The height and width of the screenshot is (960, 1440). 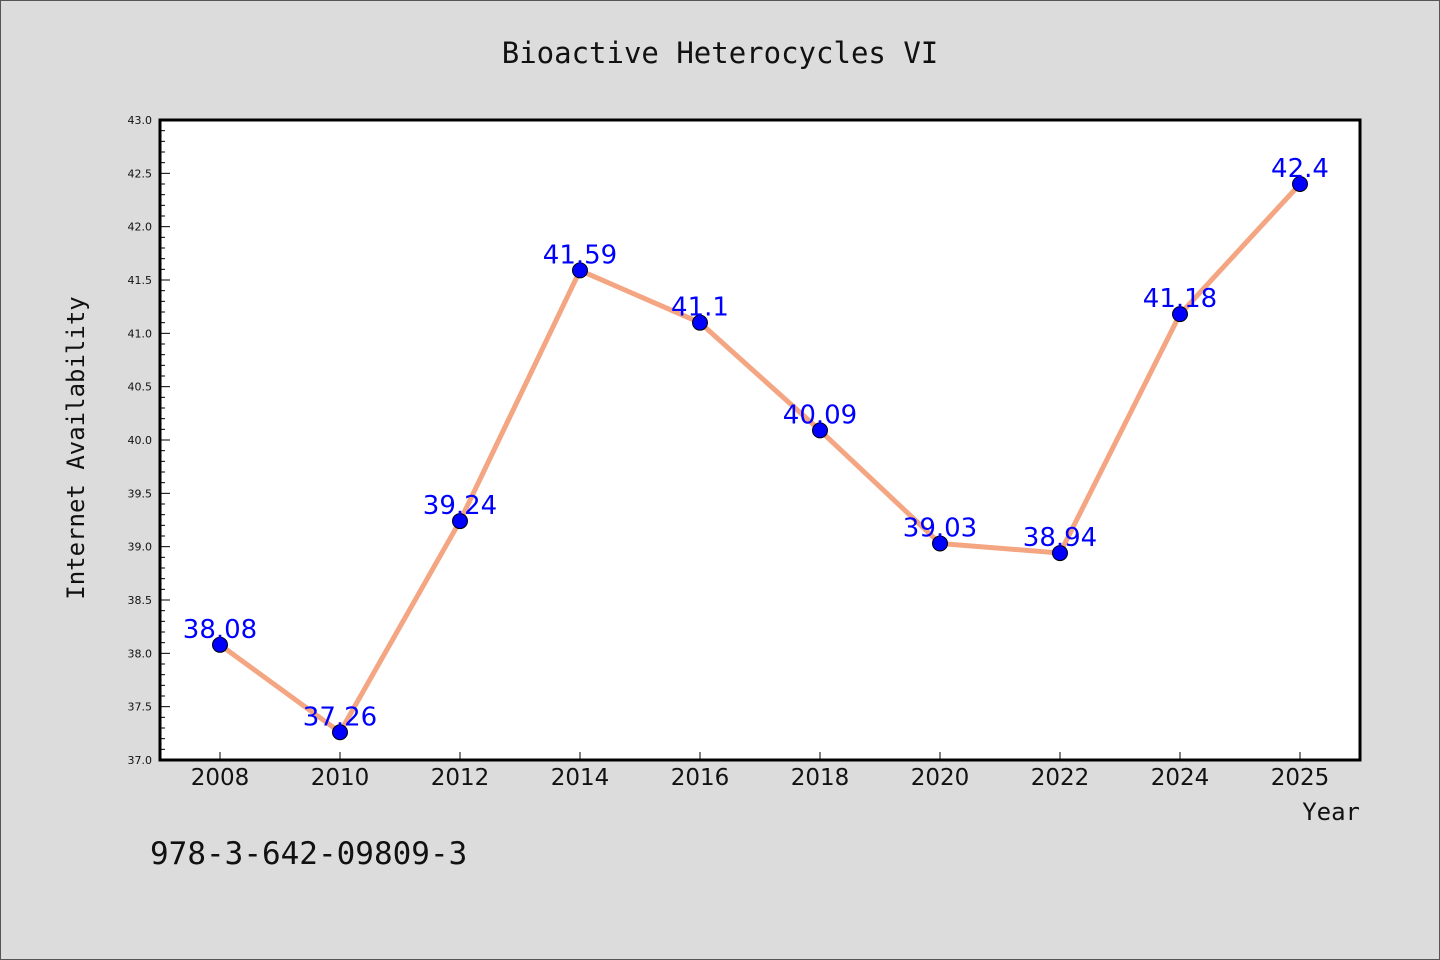 What do you see at coordinates (140, 707) in the screenshot?
I see `y-tick-label: 37.5` at bounding box center [140, 707].